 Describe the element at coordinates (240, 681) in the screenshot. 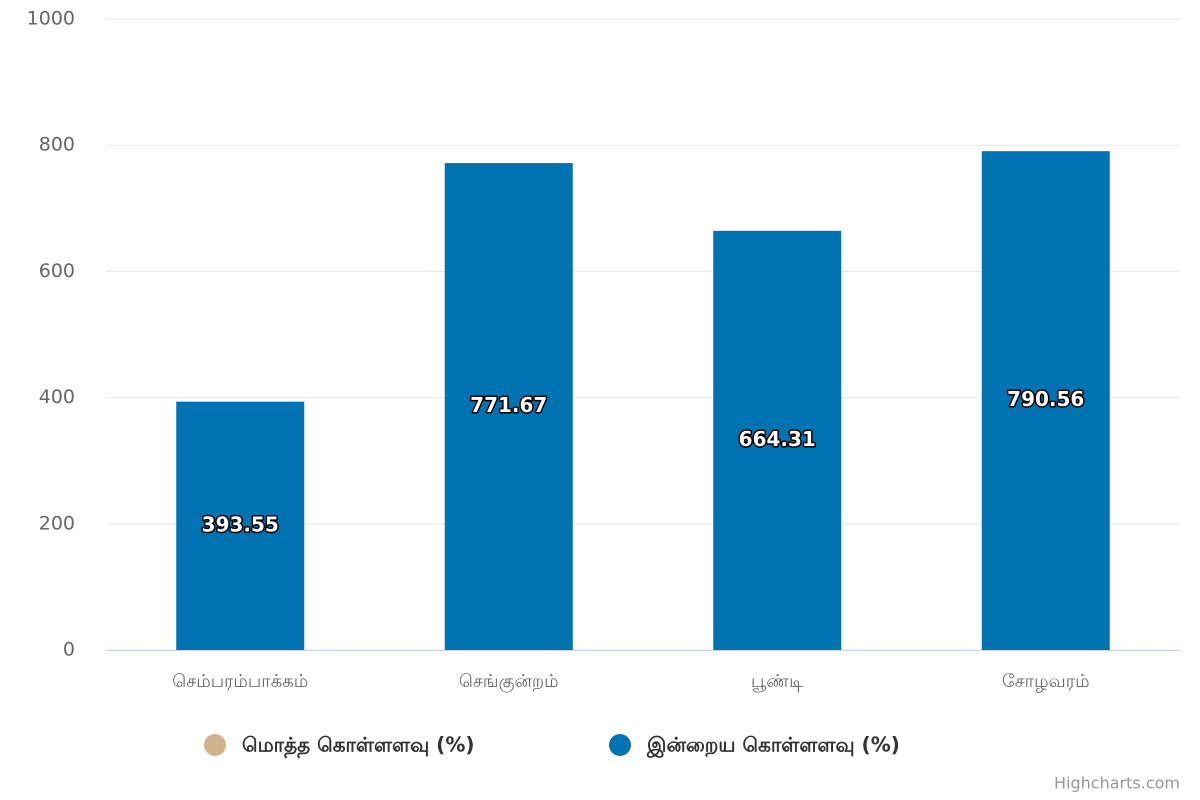

I see `x-tick-label: செம்பரம்பாக்கம்` at that location.